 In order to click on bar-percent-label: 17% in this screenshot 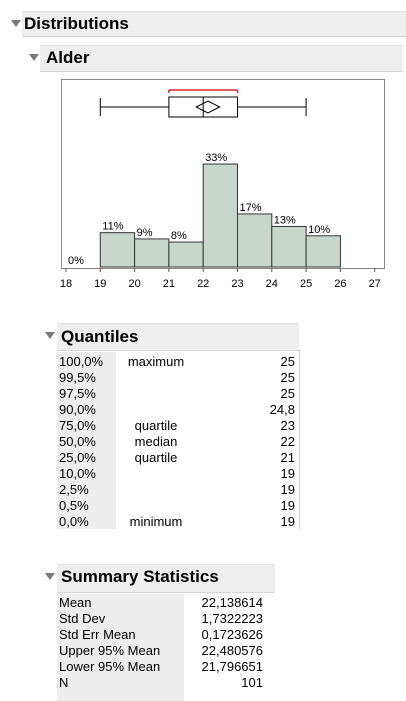, I will do `click(251, 208)`.